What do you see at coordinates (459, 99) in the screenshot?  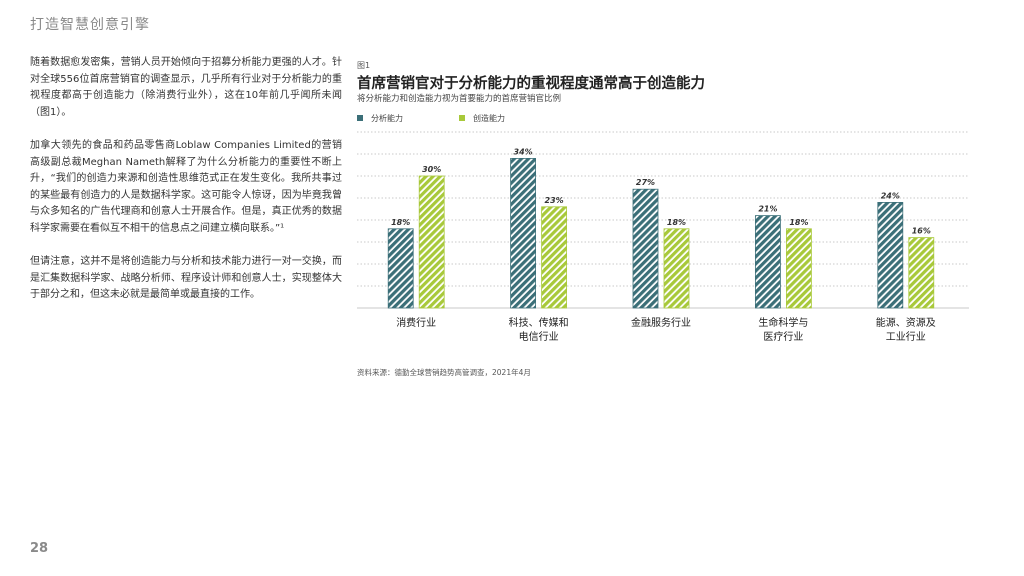 I see `chart-subtitle: 将分析能力和创造能力视为首要能力的首席营销官比例` at bounding box center [459, 99].